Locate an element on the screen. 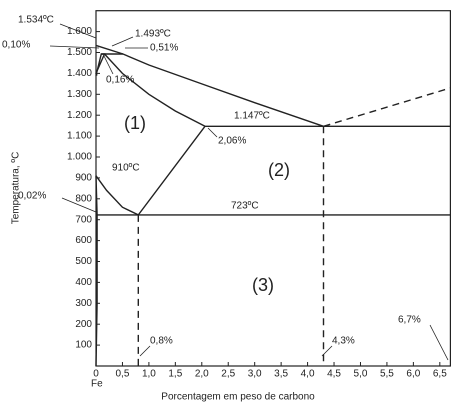 The image size is (462, 405). y-tick-label: 100 is located at coordinates (83, 345).